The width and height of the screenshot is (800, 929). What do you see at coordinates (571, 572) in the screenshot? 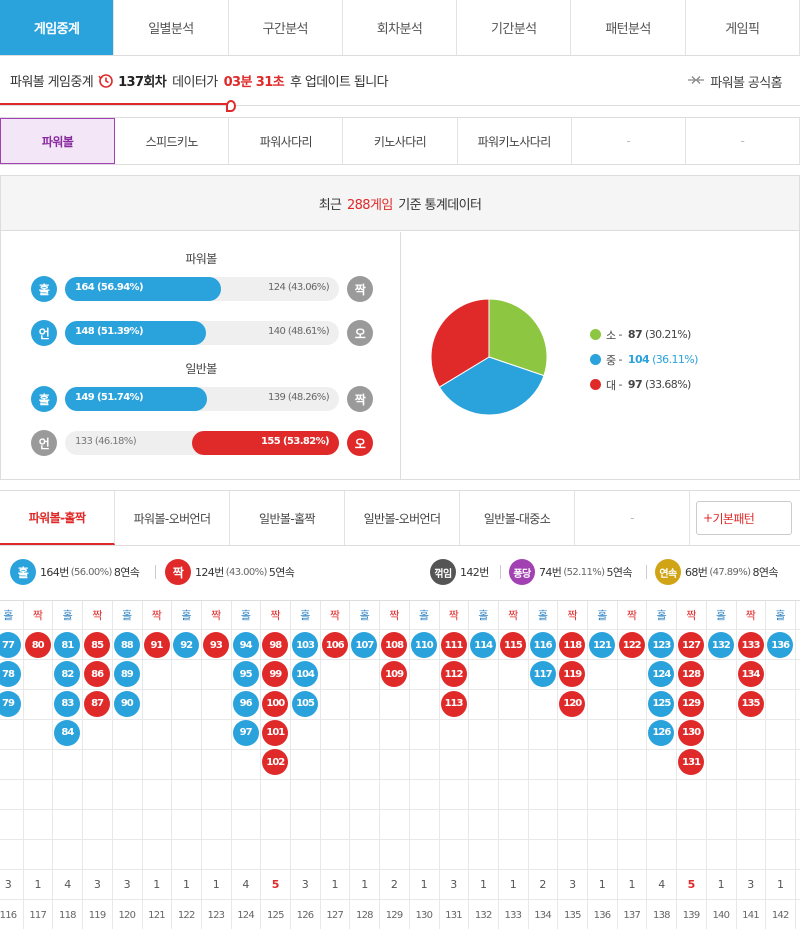
I see `summary-pong: 퐁당 74번 (52.11%) 5연속` at bounding box center [571, 572].